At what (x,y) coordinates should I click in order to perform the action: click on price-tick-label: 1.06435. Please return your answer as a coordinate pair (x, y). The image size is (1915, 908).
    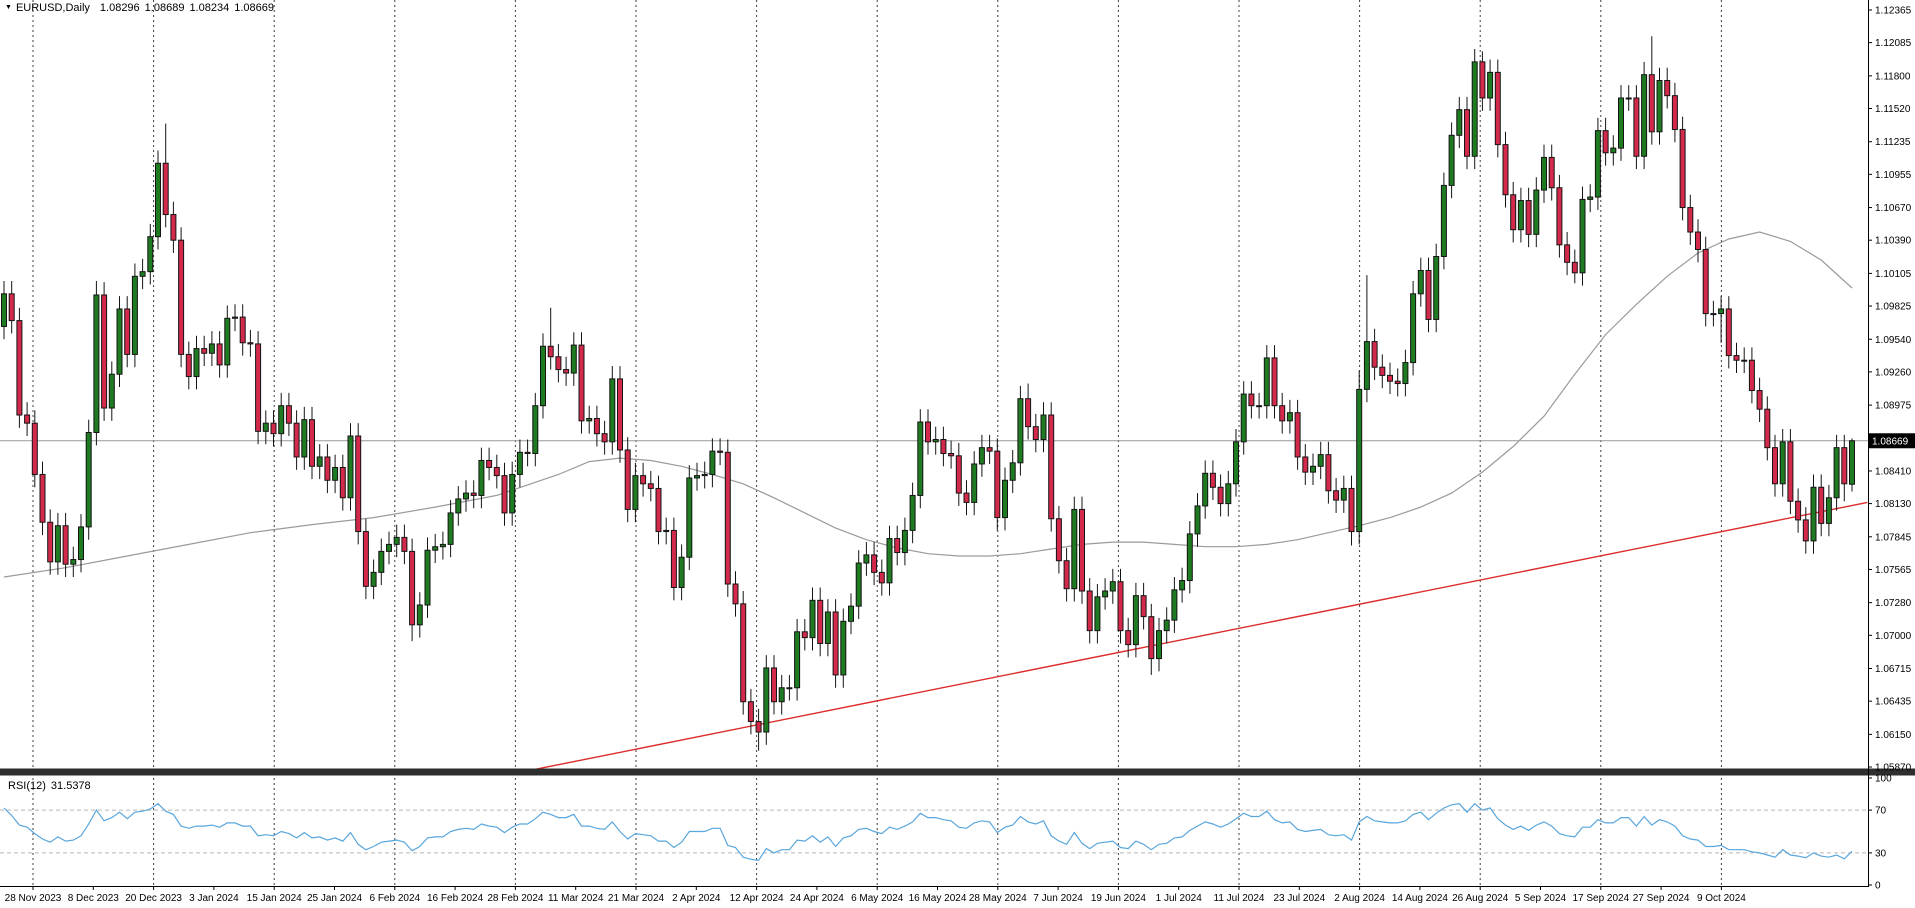
    Looking at the image, I should click on (1893, 702).